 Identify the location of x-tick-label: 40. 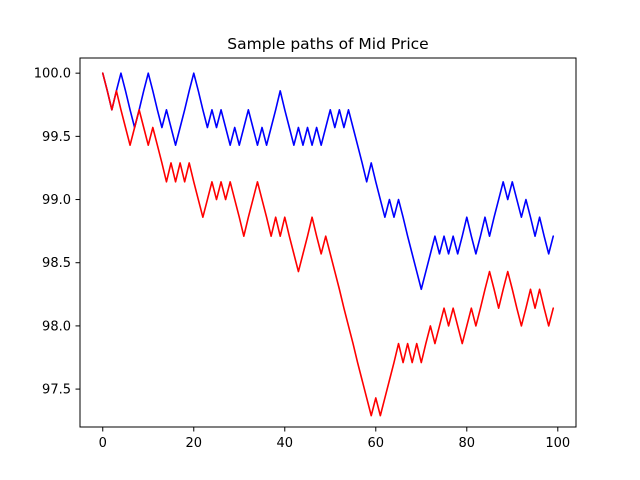
(284, 443).